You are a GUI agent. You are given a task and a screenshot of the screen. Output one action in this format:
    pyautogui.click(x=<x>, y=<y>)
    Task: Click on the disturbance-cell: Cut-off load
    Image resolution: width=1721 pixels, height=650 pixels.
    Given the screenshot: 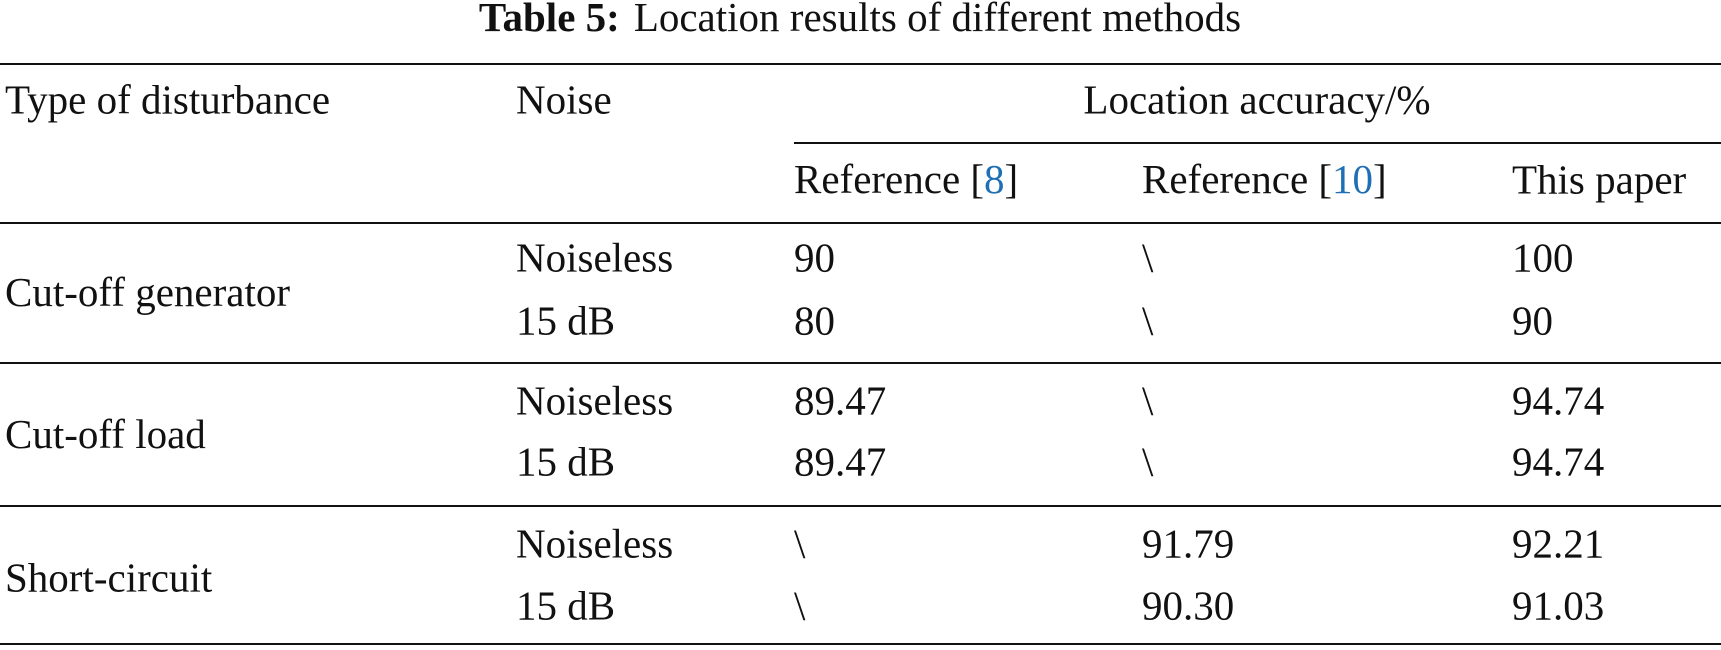 What is the action you would take?
    pyautogui.click(x=105, y=434)
    